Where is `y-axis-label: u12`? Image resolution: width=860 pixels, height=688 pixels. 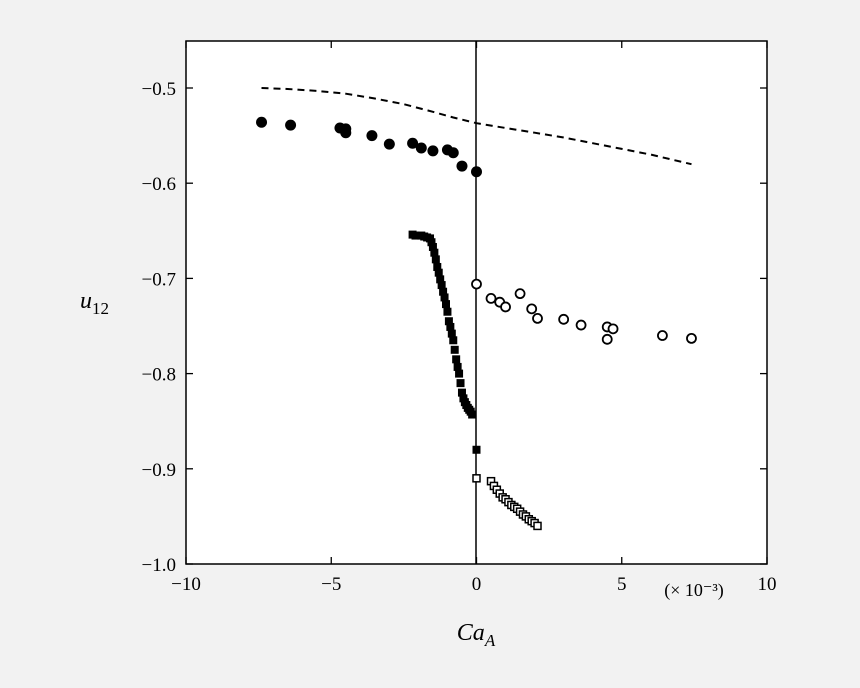 y-axis-label: u12 is located at coordinates (94, 303).